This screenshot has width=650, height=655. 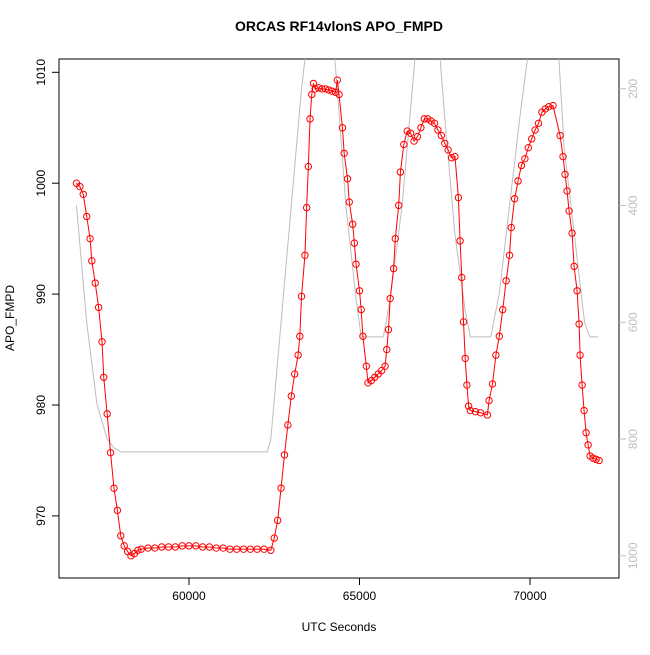 I want to click on y-tick-label: 1000, so click(x=41, y=183).